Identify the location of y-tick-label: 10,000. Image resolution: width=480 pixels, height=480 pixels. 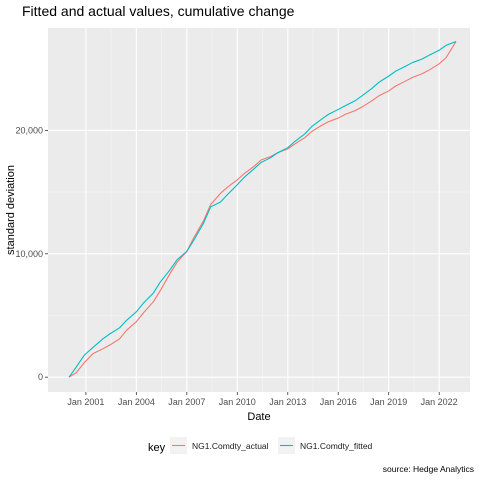
(29, 254).